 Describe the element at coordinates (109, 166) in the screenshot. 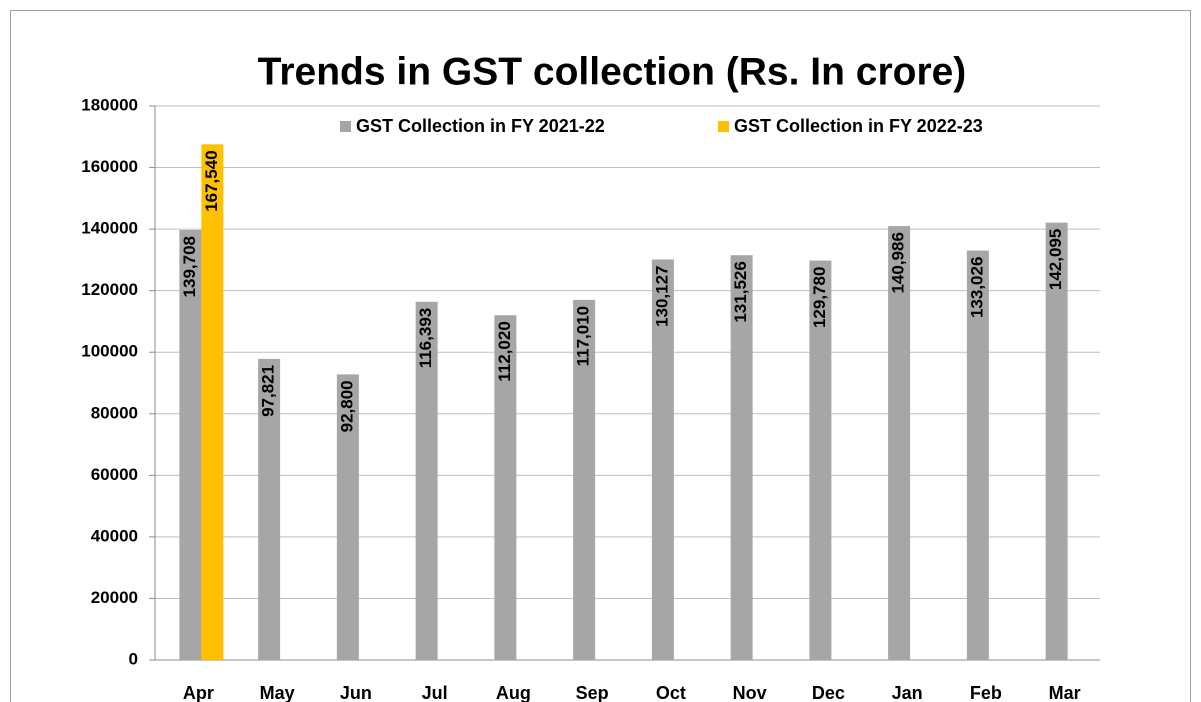

I see `y-tick-label: 160000` at that location.